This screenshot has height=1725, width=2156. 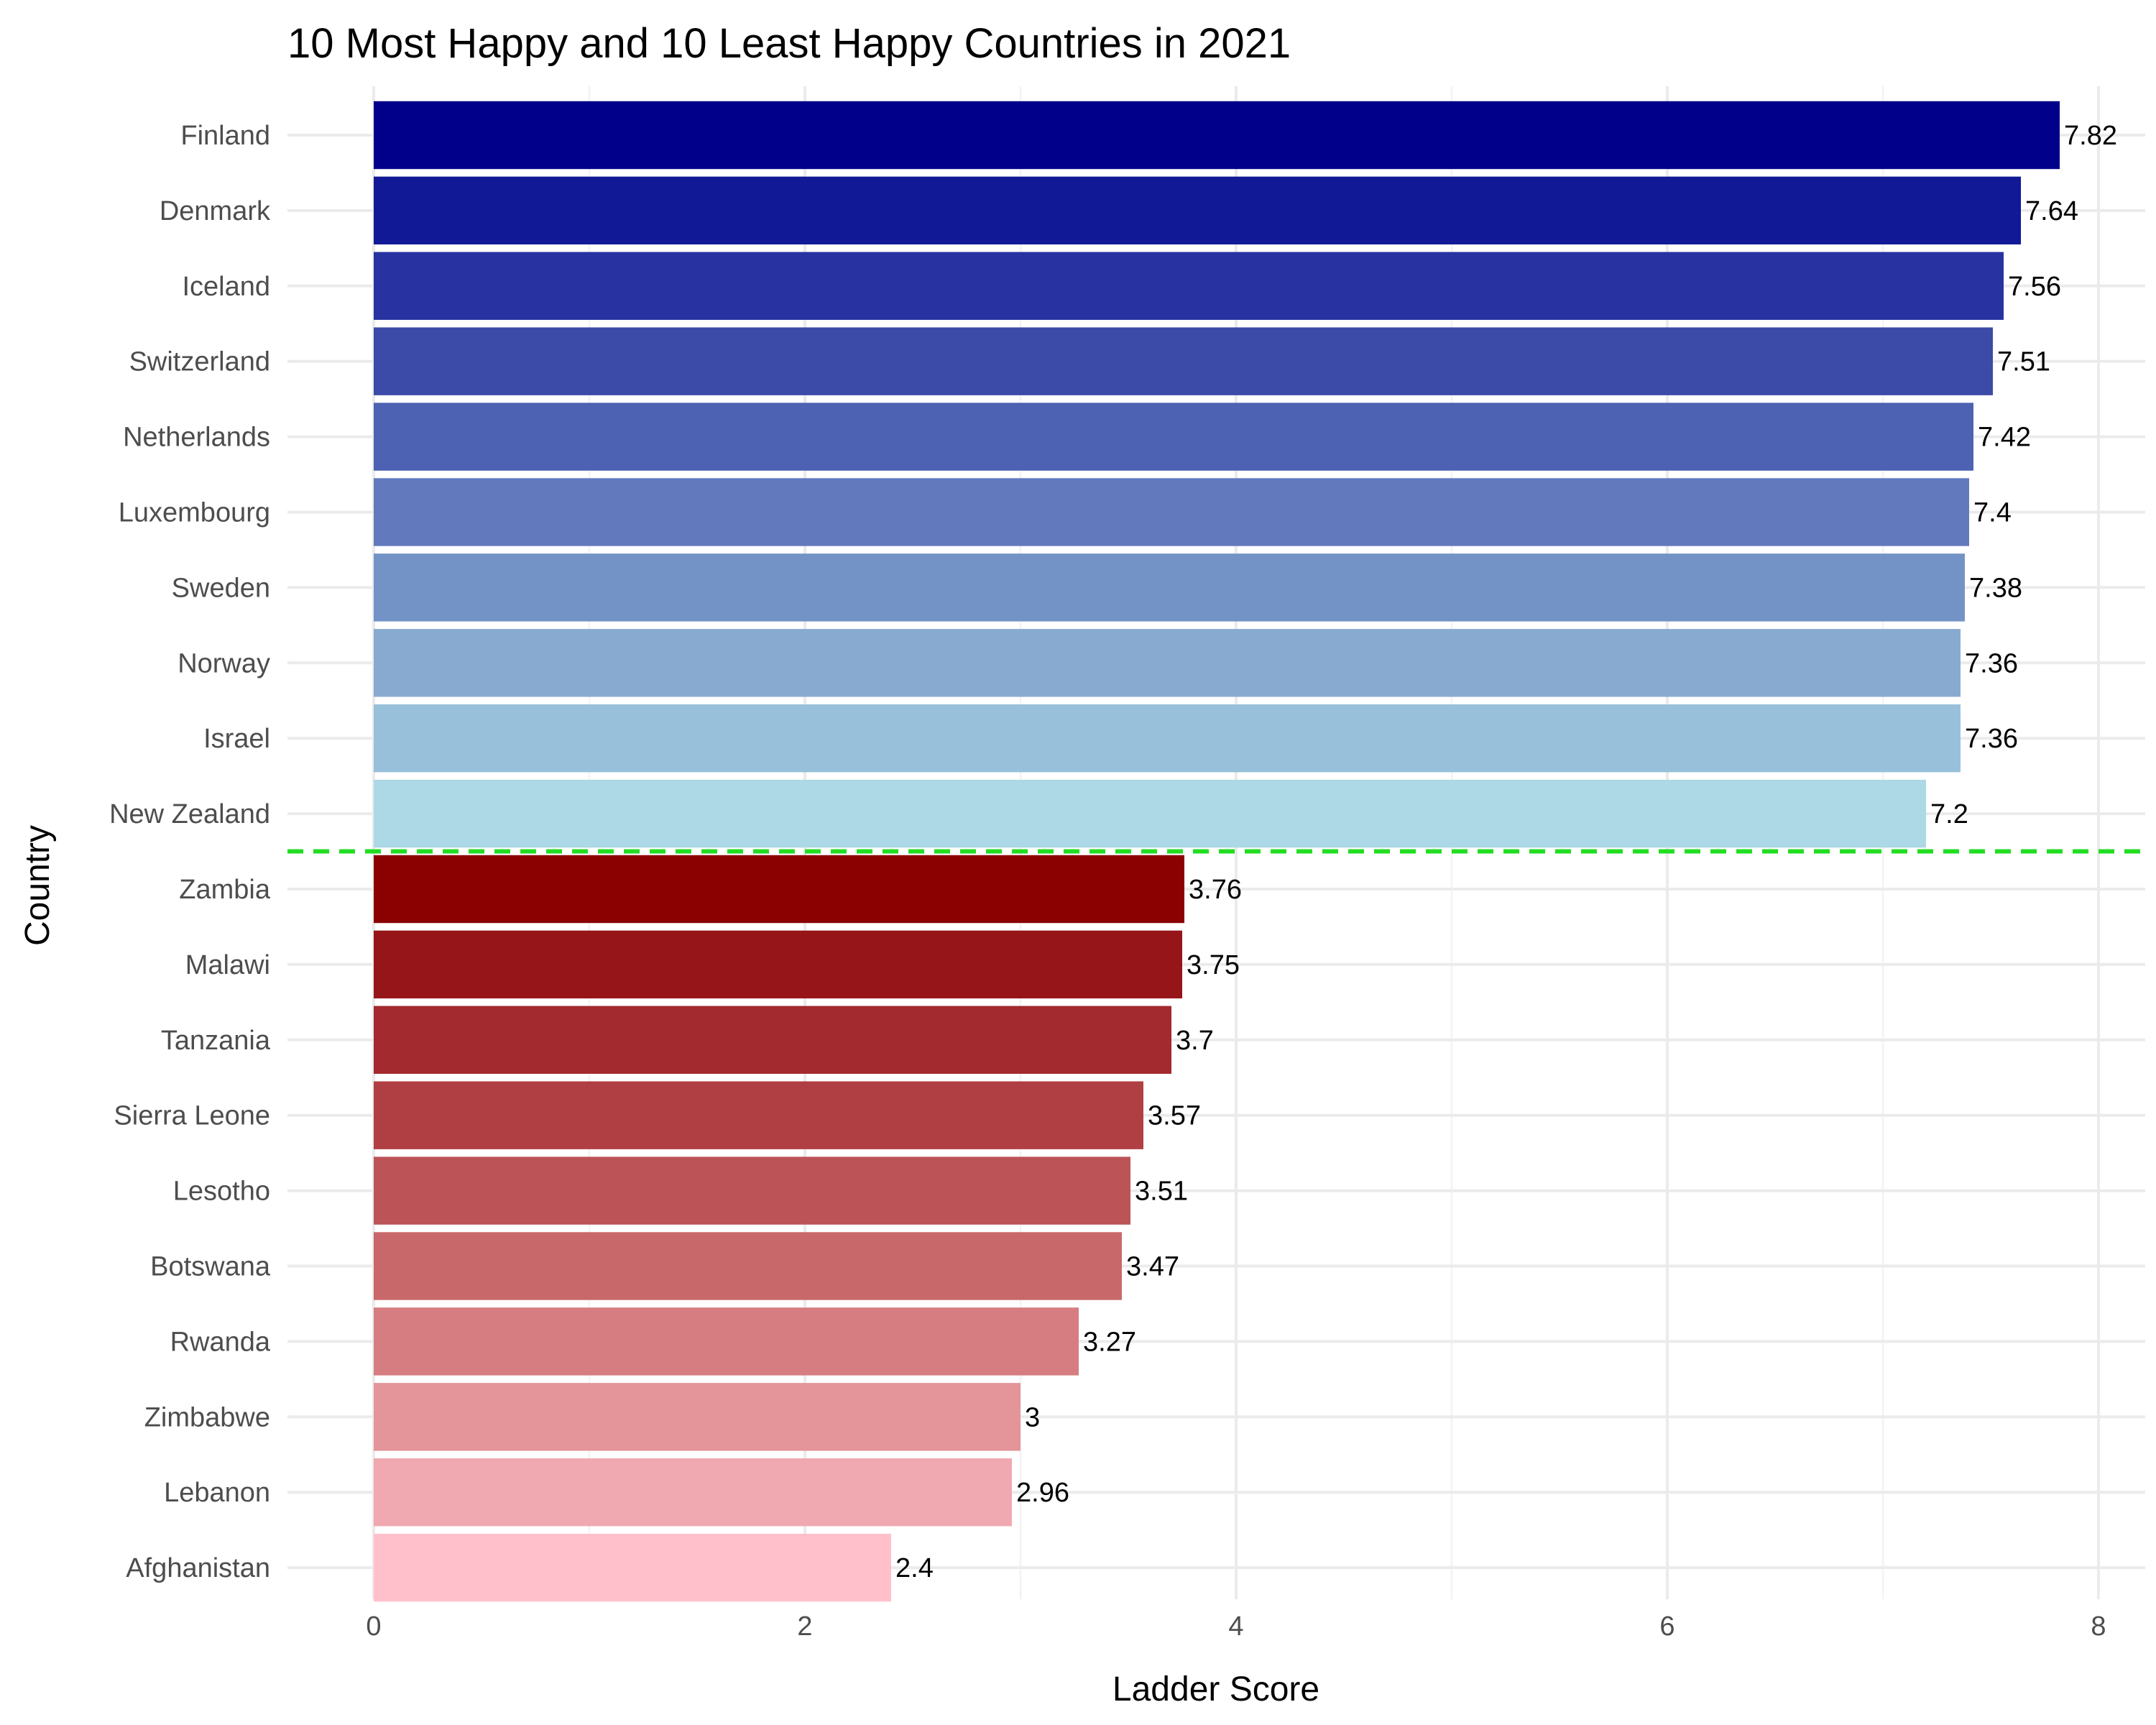 I want to click on y-tick-label: Botswana, so click(x=210, y=1267).